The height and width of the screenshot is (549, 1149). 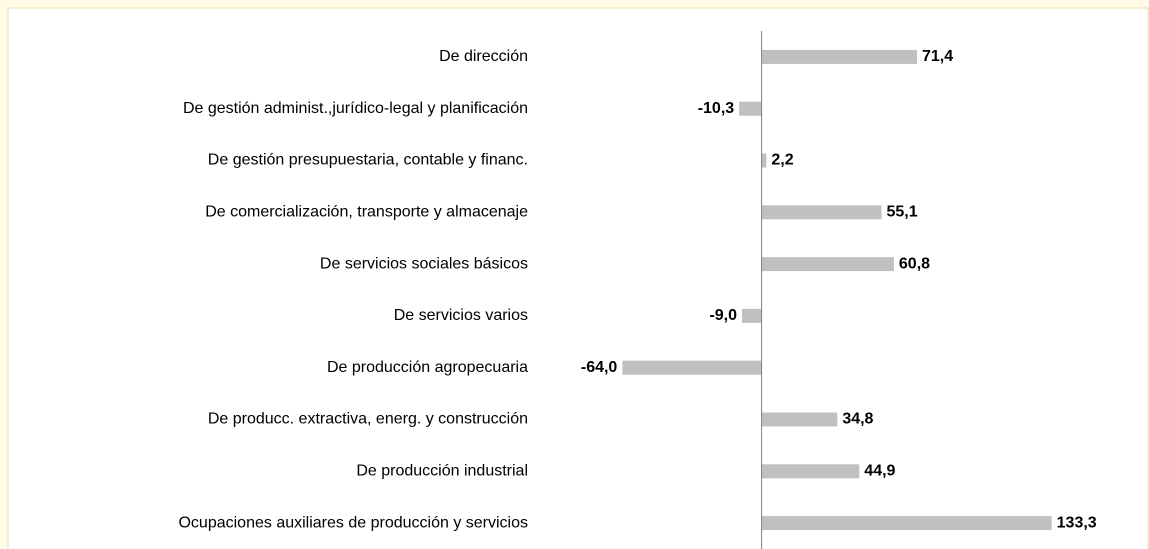 I want to click on value-label: -9,0, so click(x=723, y=315).